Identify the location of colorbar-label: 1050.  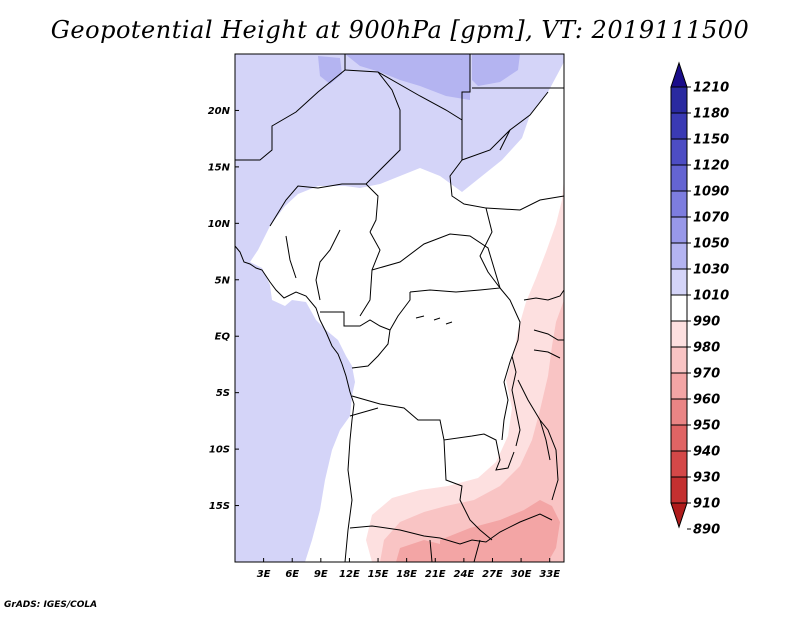
(711, 244).